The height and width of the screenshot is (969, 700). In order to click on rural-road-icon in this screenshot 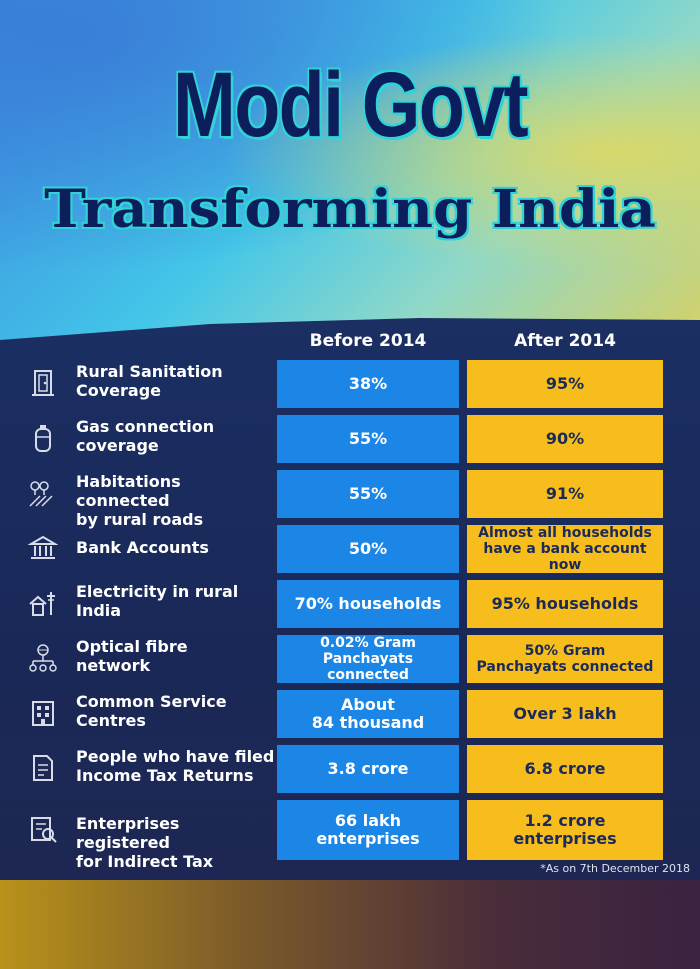, I will do `click(43, 493)`.